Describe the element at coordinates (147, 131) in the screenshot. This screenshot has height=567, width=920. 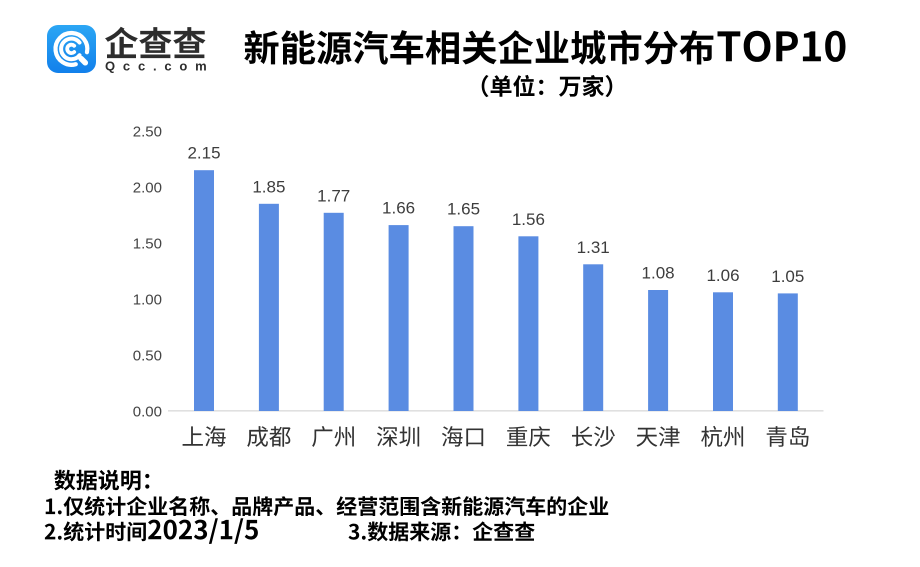
I see `svg-text: 2.50` at that location.